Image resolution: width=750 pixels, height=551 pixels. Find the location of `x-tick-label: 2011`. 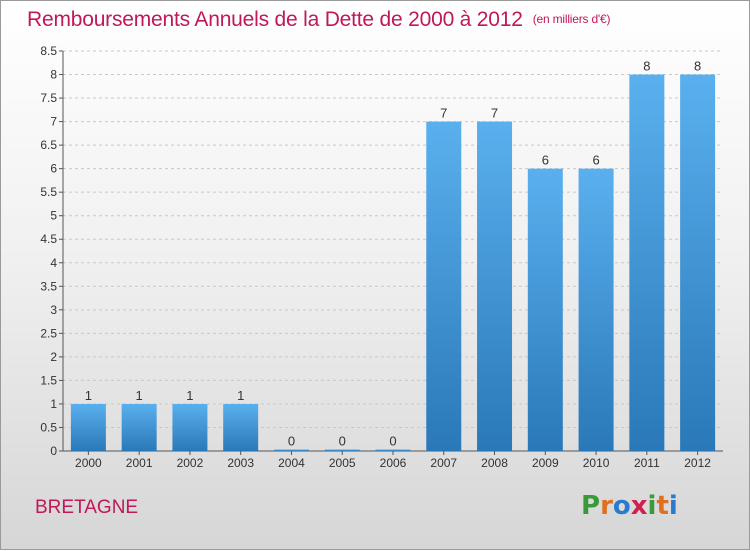

x-tick-label: 2011 is located at coordinates (647, 463).